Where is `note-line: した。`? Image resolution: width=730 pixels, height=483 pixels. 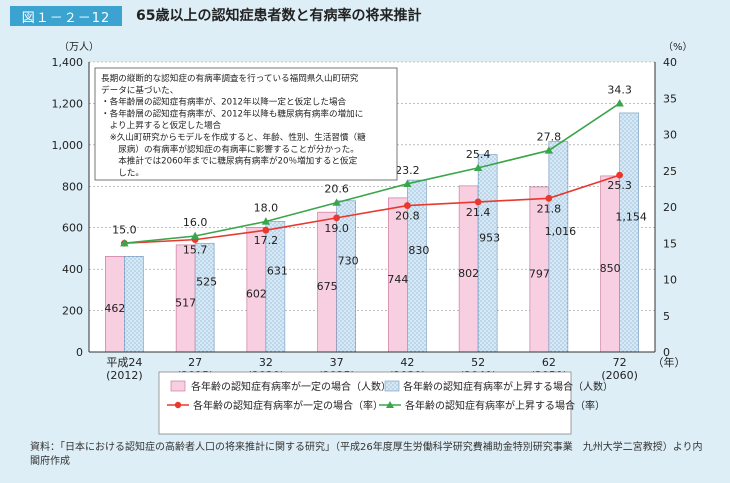
note-line: した。 is located at coordinates (122, 172).